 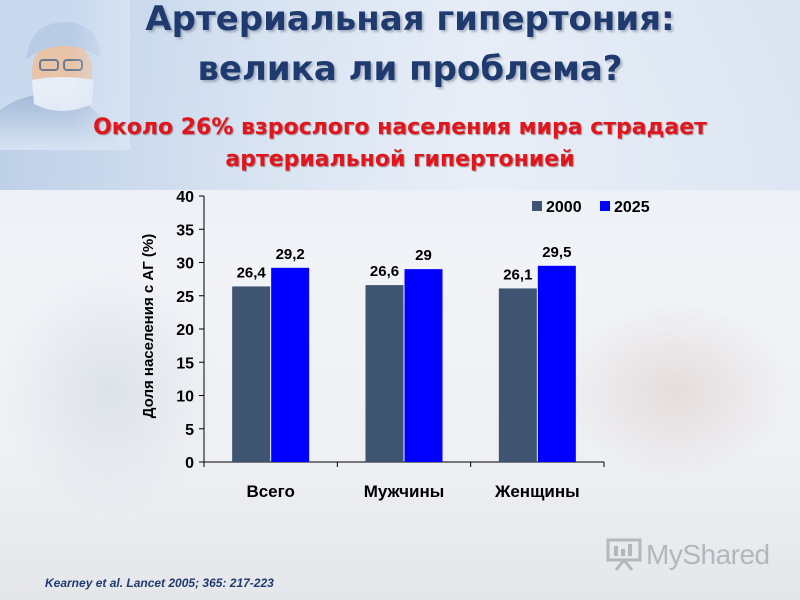 I want to click on legend-swatch-2000, so click(x=537, y=206).